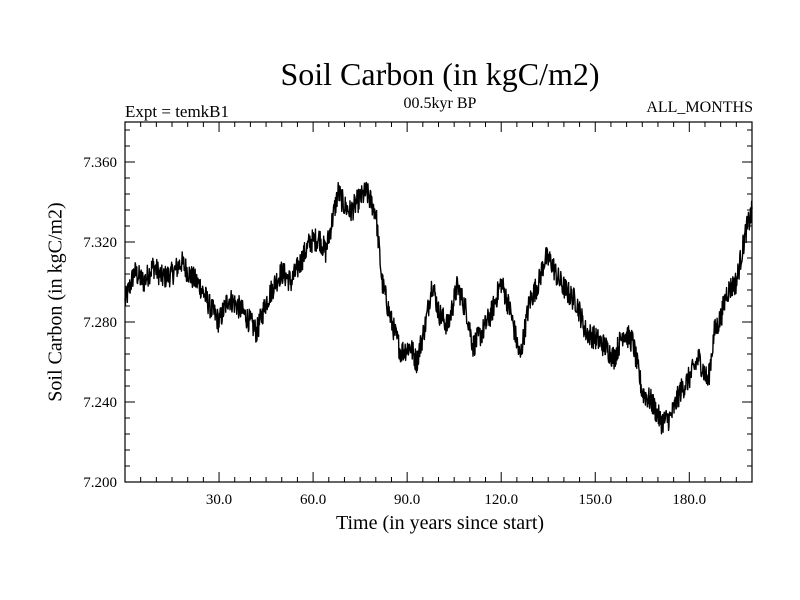 The image size is (800, 600). What do you see at coordinates (689, 500) in the screenshot?
I see `x-tick-label: 180.0` at bounding box center [689, 500].